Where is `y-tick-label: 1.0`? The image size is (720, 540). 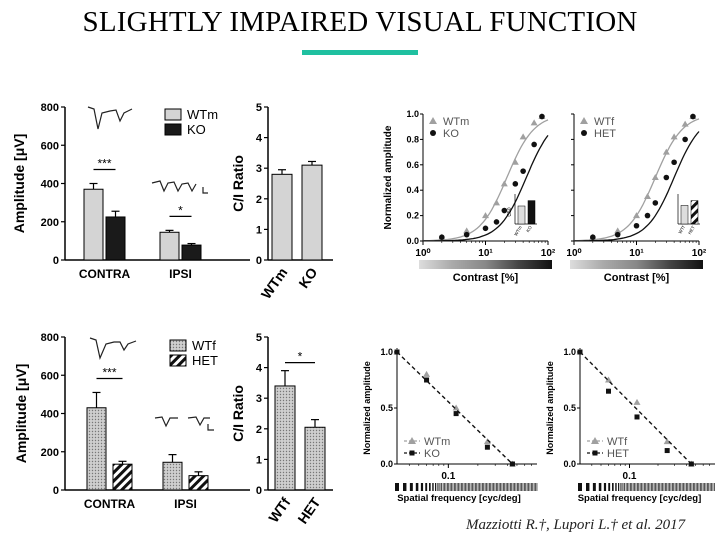
y-tick-label: 1.0 is located at coordinates (569, 352).